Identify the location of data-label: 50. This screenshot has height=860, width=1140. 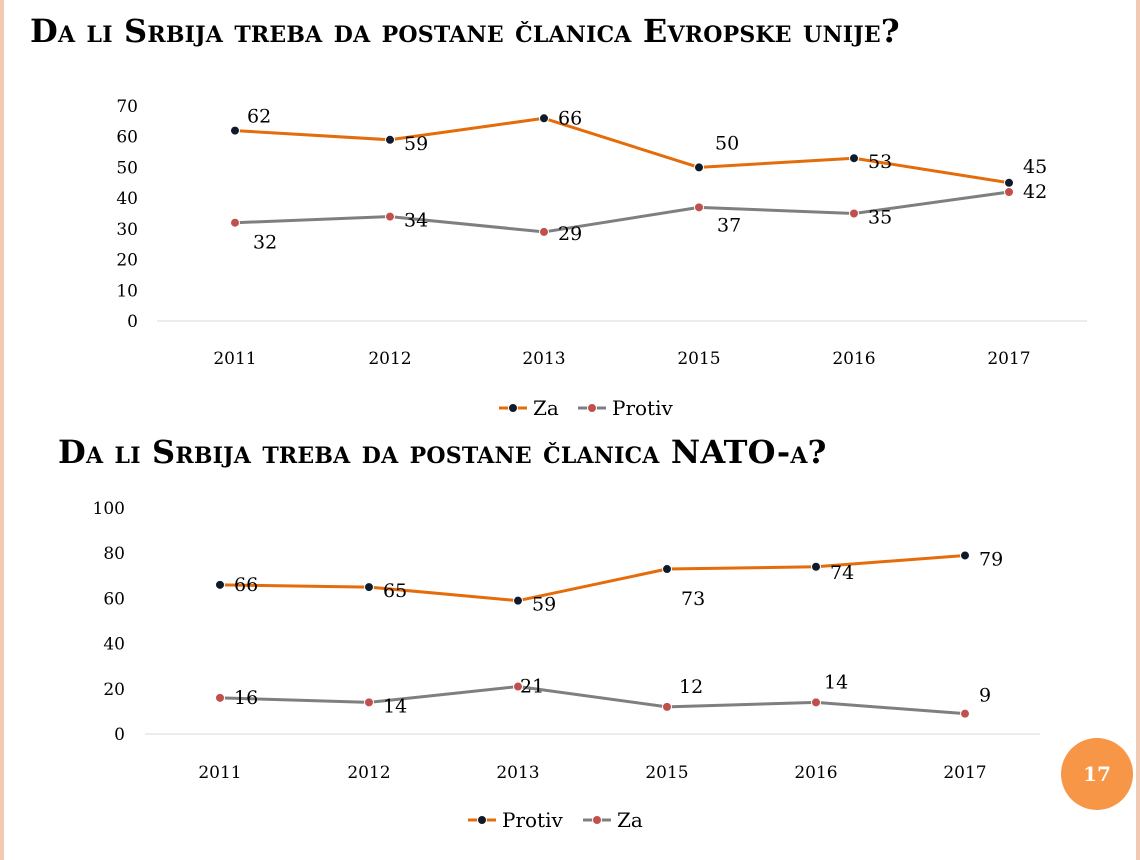
(727, 143).